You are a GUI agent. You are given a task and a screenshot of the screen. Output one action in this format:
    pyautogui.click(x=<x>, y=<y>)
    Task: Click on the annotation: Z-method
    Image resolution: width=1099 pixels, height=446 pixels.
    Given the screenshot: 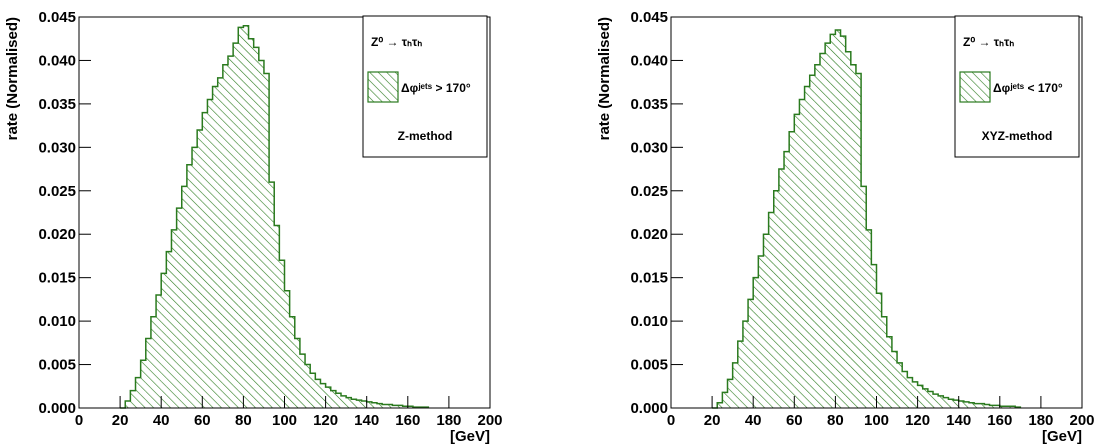 What is the action you would take?
    pyautogui.click(x=425, y=136)
    